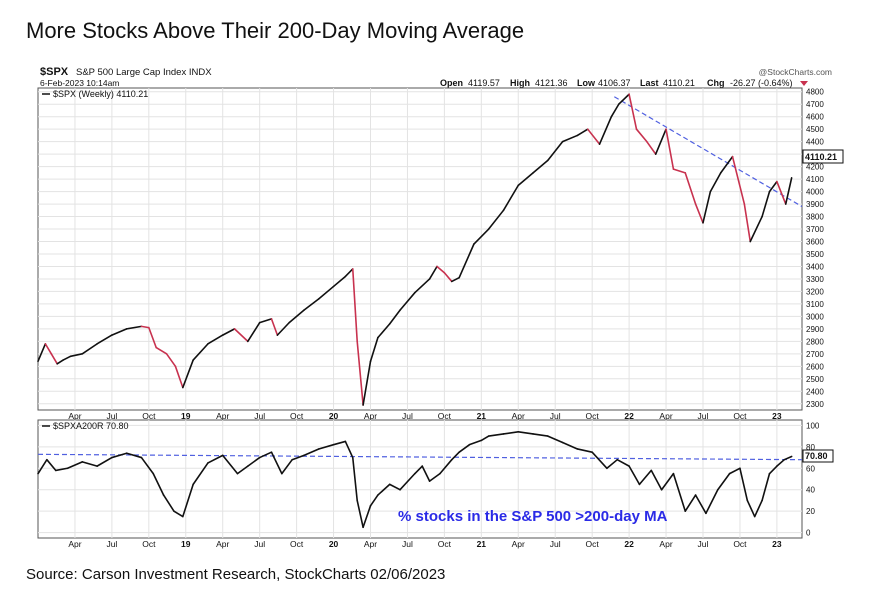 The image size is (875, 591). What do you see at coordinates (815, 366) in the screenshot?
I see `y-tick-label: 2600` at bounding box center [815, 366].